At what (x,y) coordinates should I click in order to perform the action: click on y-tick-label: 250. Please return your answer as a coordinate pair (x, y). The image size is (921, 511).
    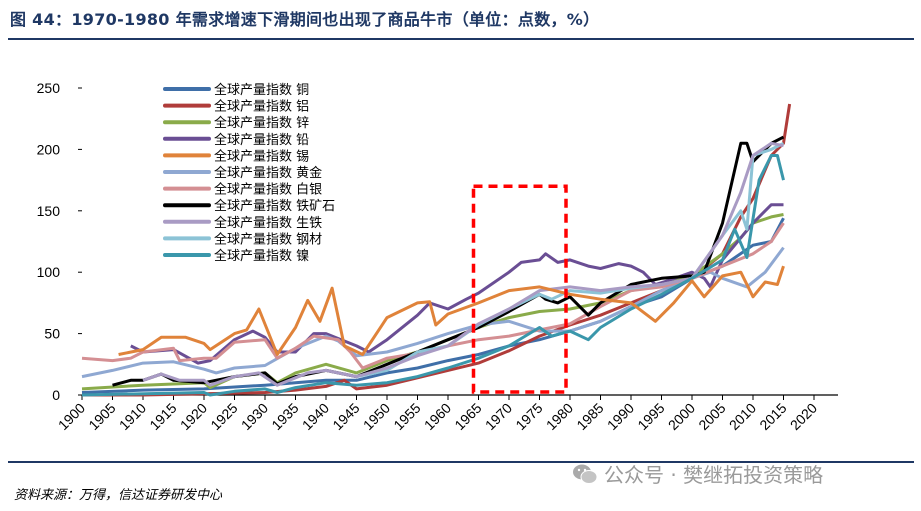
    Looking at the image, I should click on (49, 88).